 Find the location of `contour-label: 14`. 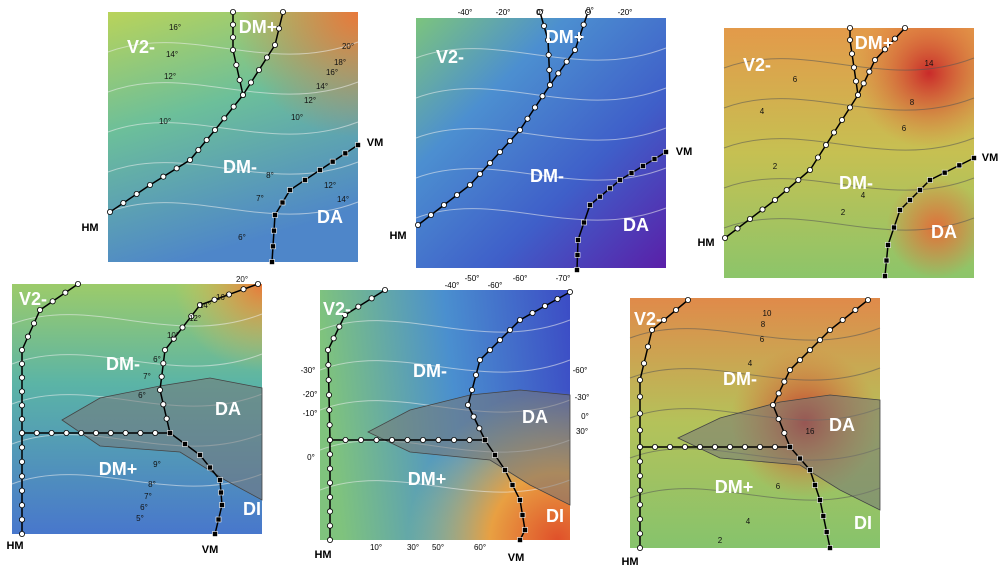

contour-label: 14 is located at coordinates (929, 63).